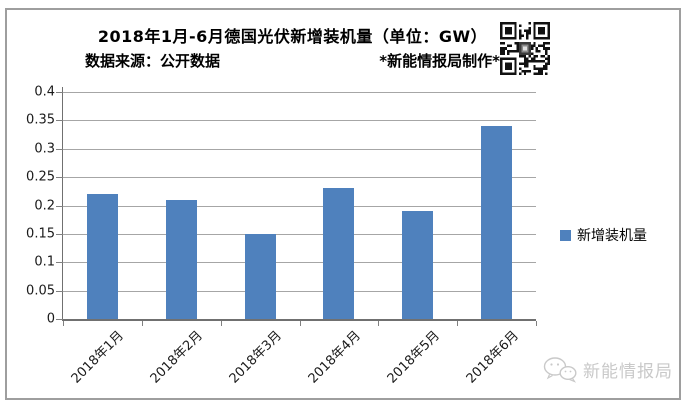 This screenshot has width=687, height=409. What do you see at coordinates (44, 205) in the screenshot?
I see `y-axis-label: 0.2` at bounding box center [44, 205].